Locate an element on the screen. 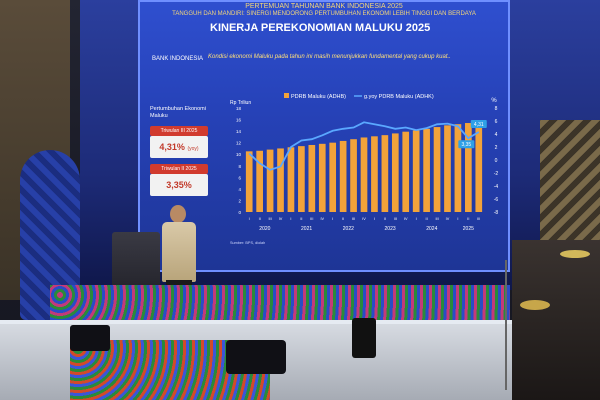 The width and height of the screenshot is (600, 400). legend-bars: PDRB Maluku (ADHB) is located at coordinates (318, 97).